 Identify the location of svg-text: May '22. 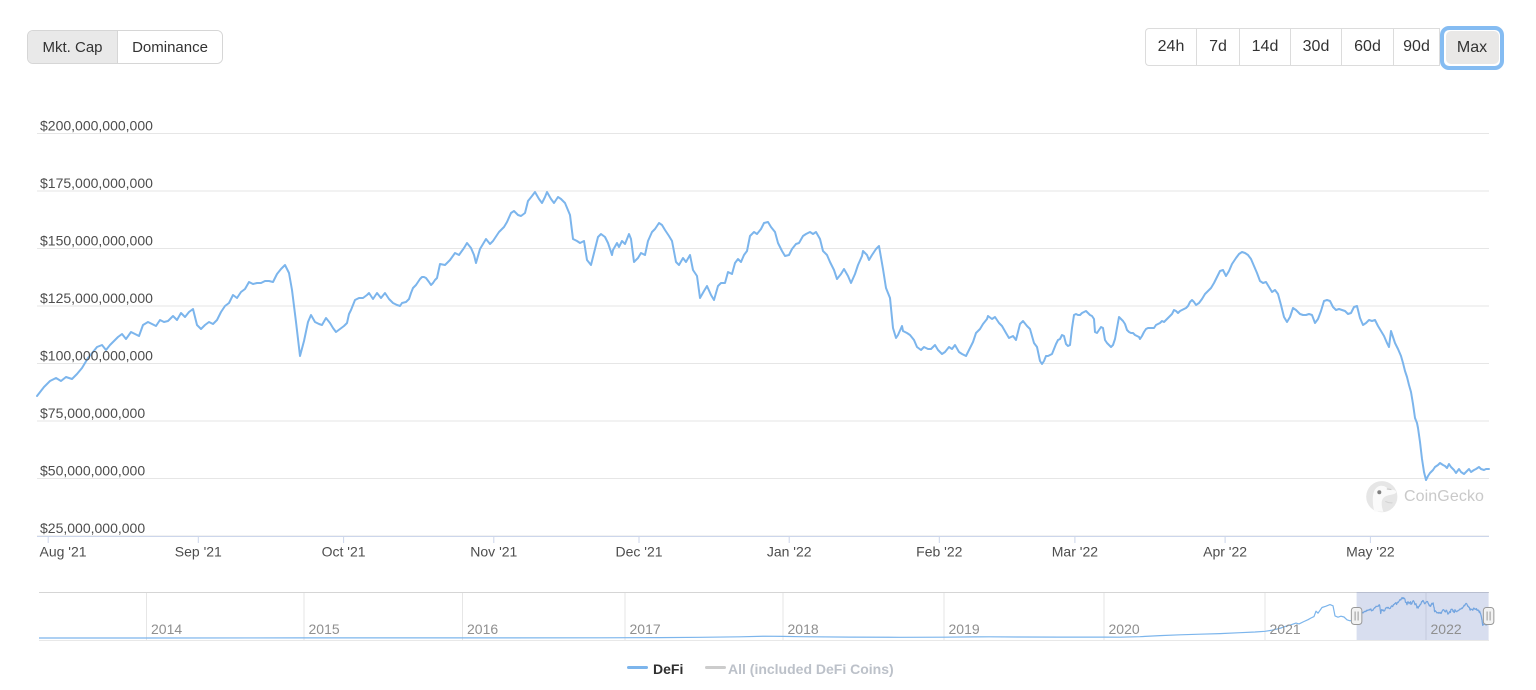
(1370, 552).